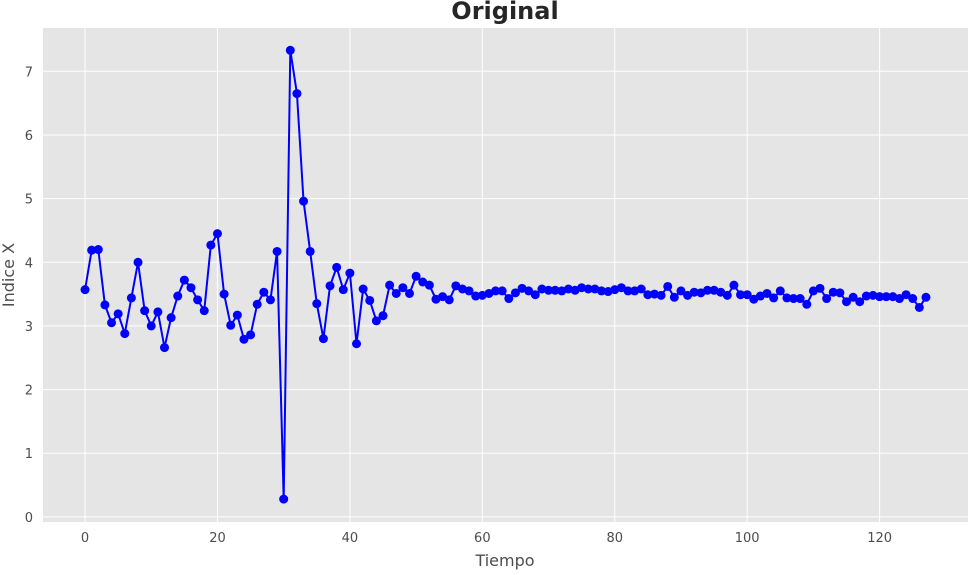  What do you see at coordinates (29, 200) in the screenshot?
I see `y-tick-label: 5` at bounding box center [29, 200].